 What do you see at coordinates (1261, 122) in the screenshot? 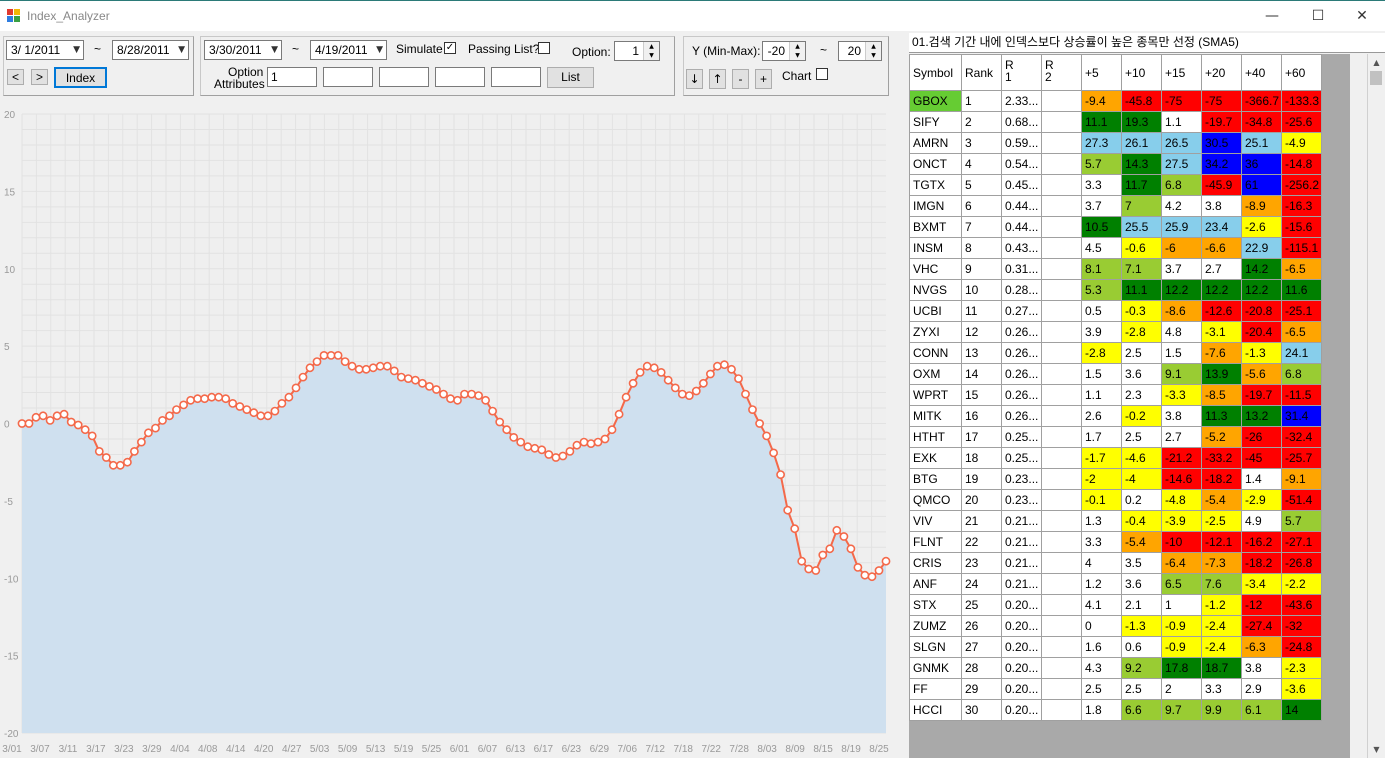
I see `return-cell: -34.8` at bounding box center [1261, 122].